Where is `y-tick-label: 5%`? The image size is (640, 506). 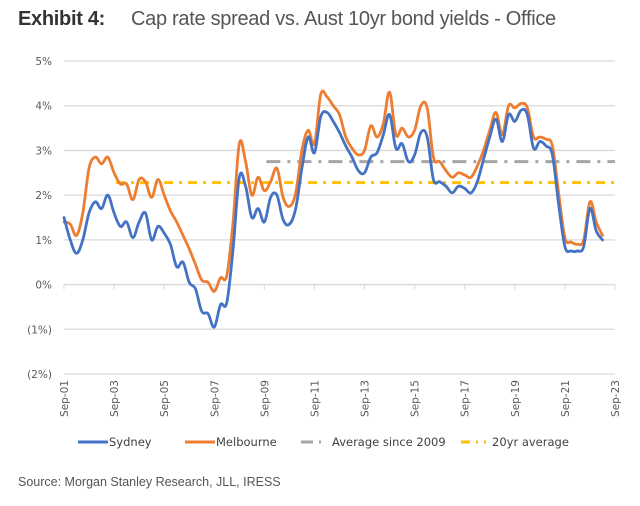
y-tick-label: 5% is located at coordinates (43, 62).